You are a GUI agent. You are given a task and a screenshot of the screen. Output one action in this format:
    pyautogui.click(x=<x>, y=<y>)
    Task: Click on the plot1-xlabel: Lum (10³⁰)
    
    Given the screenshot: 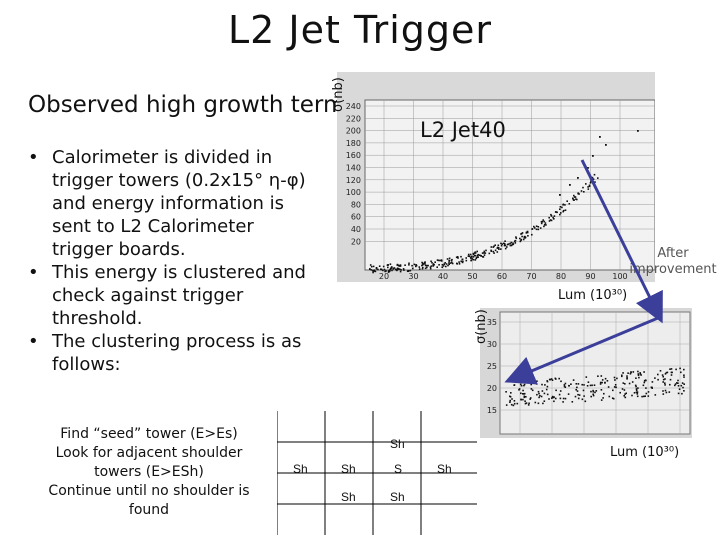 What is the action you would take?
    pyautogui.click(x=593, y=295)
    